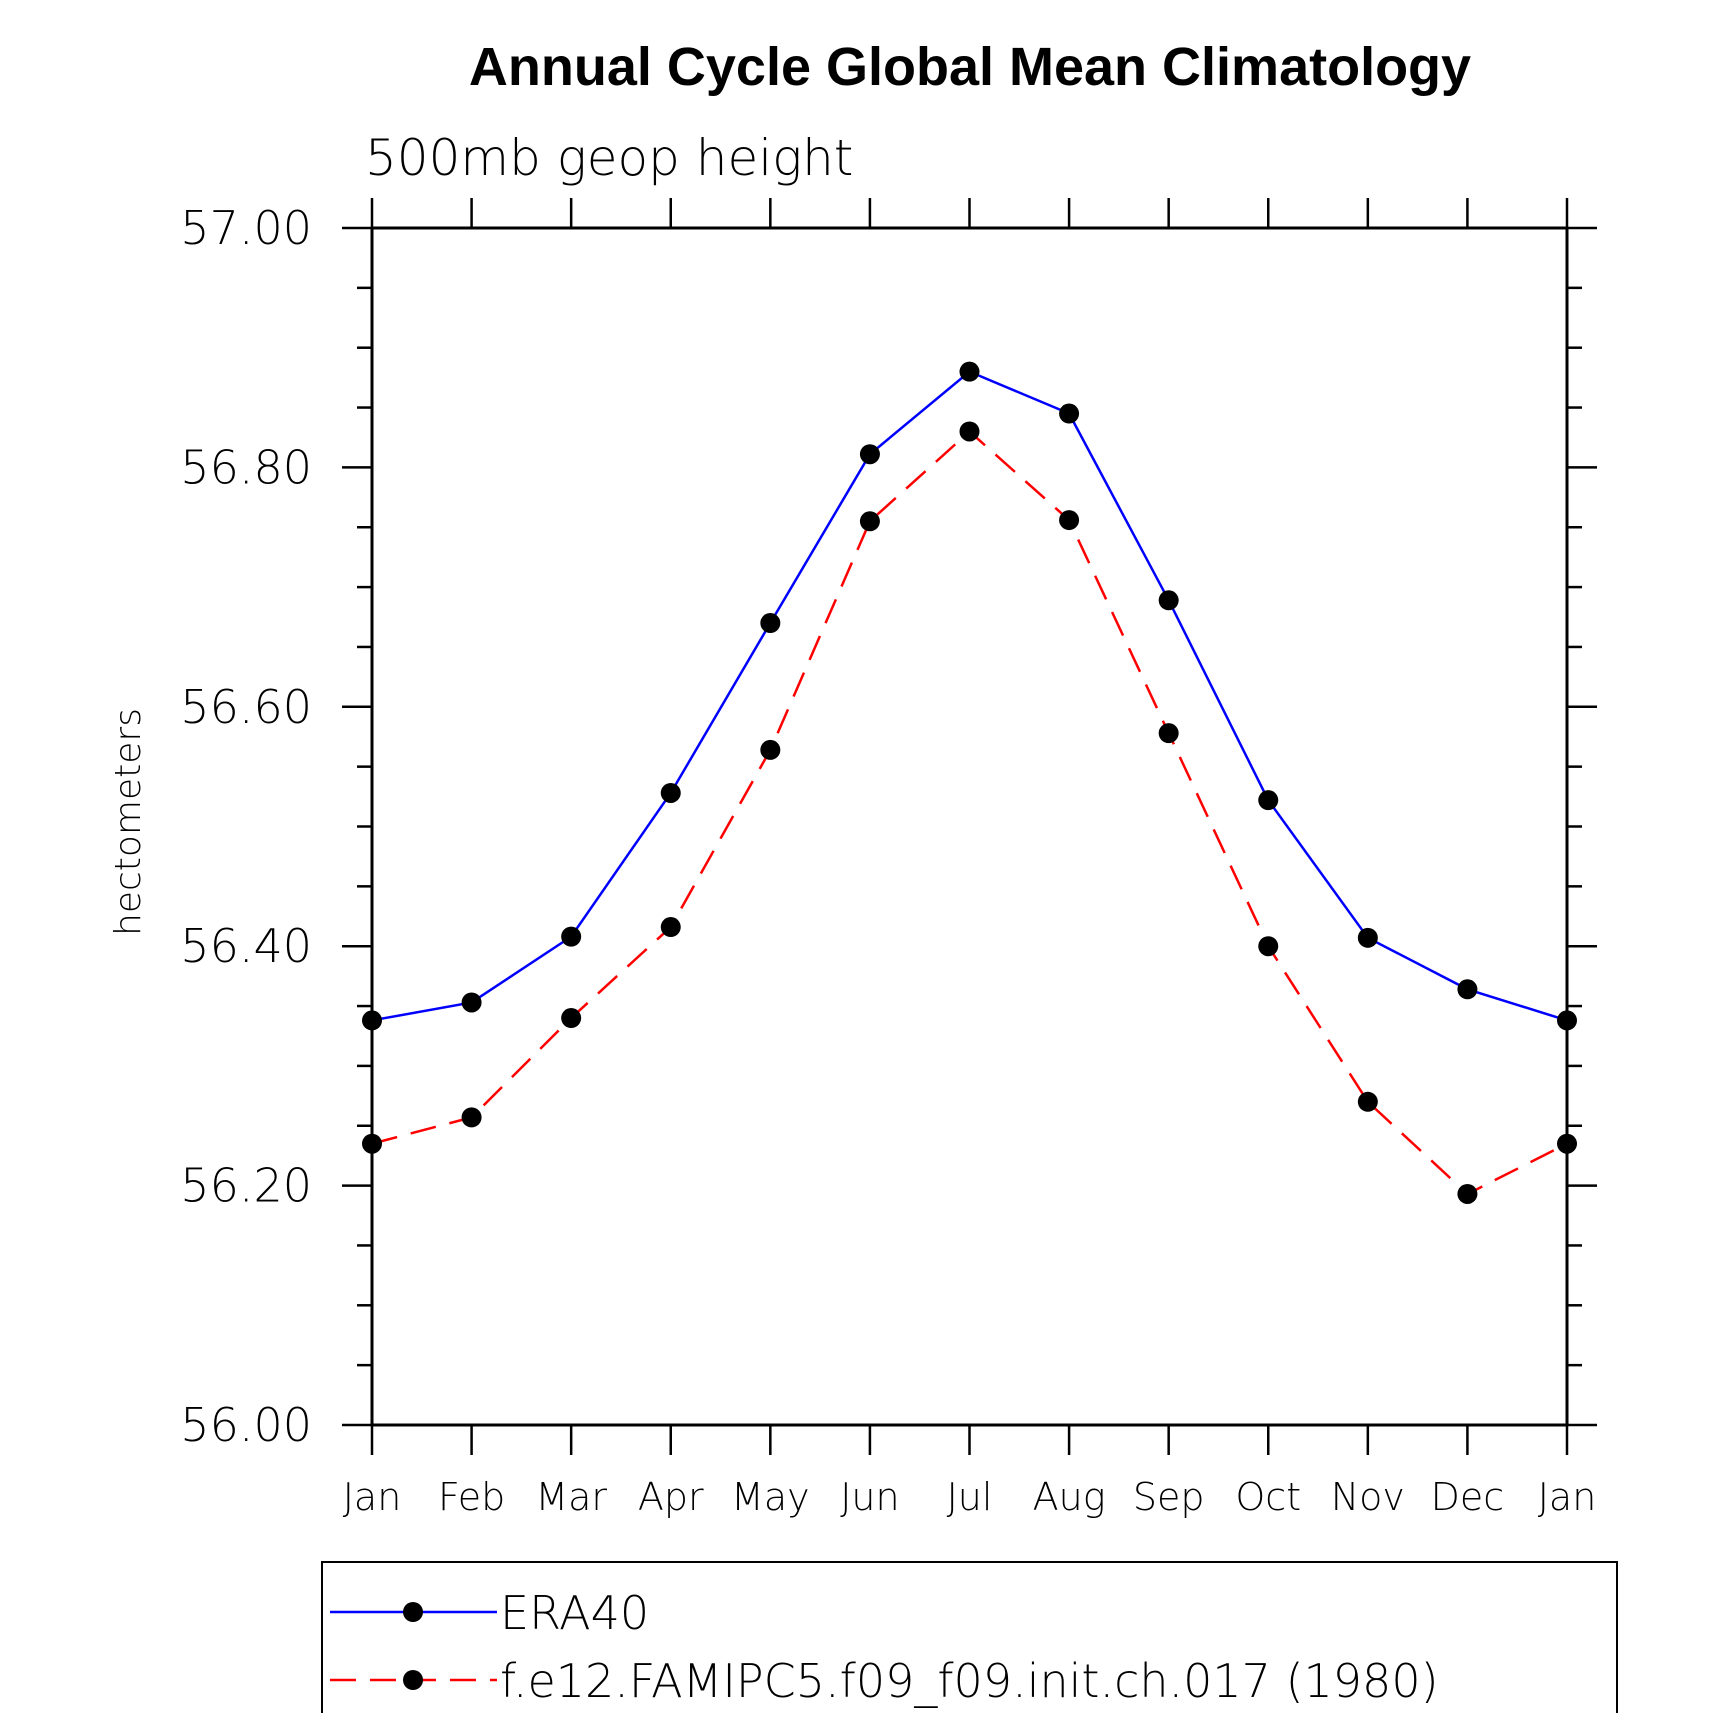 This screenshot has width=1710, height=1713. Describe the element at coordinates (869, 1497) in the screenshot. I see `x-tick-label: Jun` at that location.